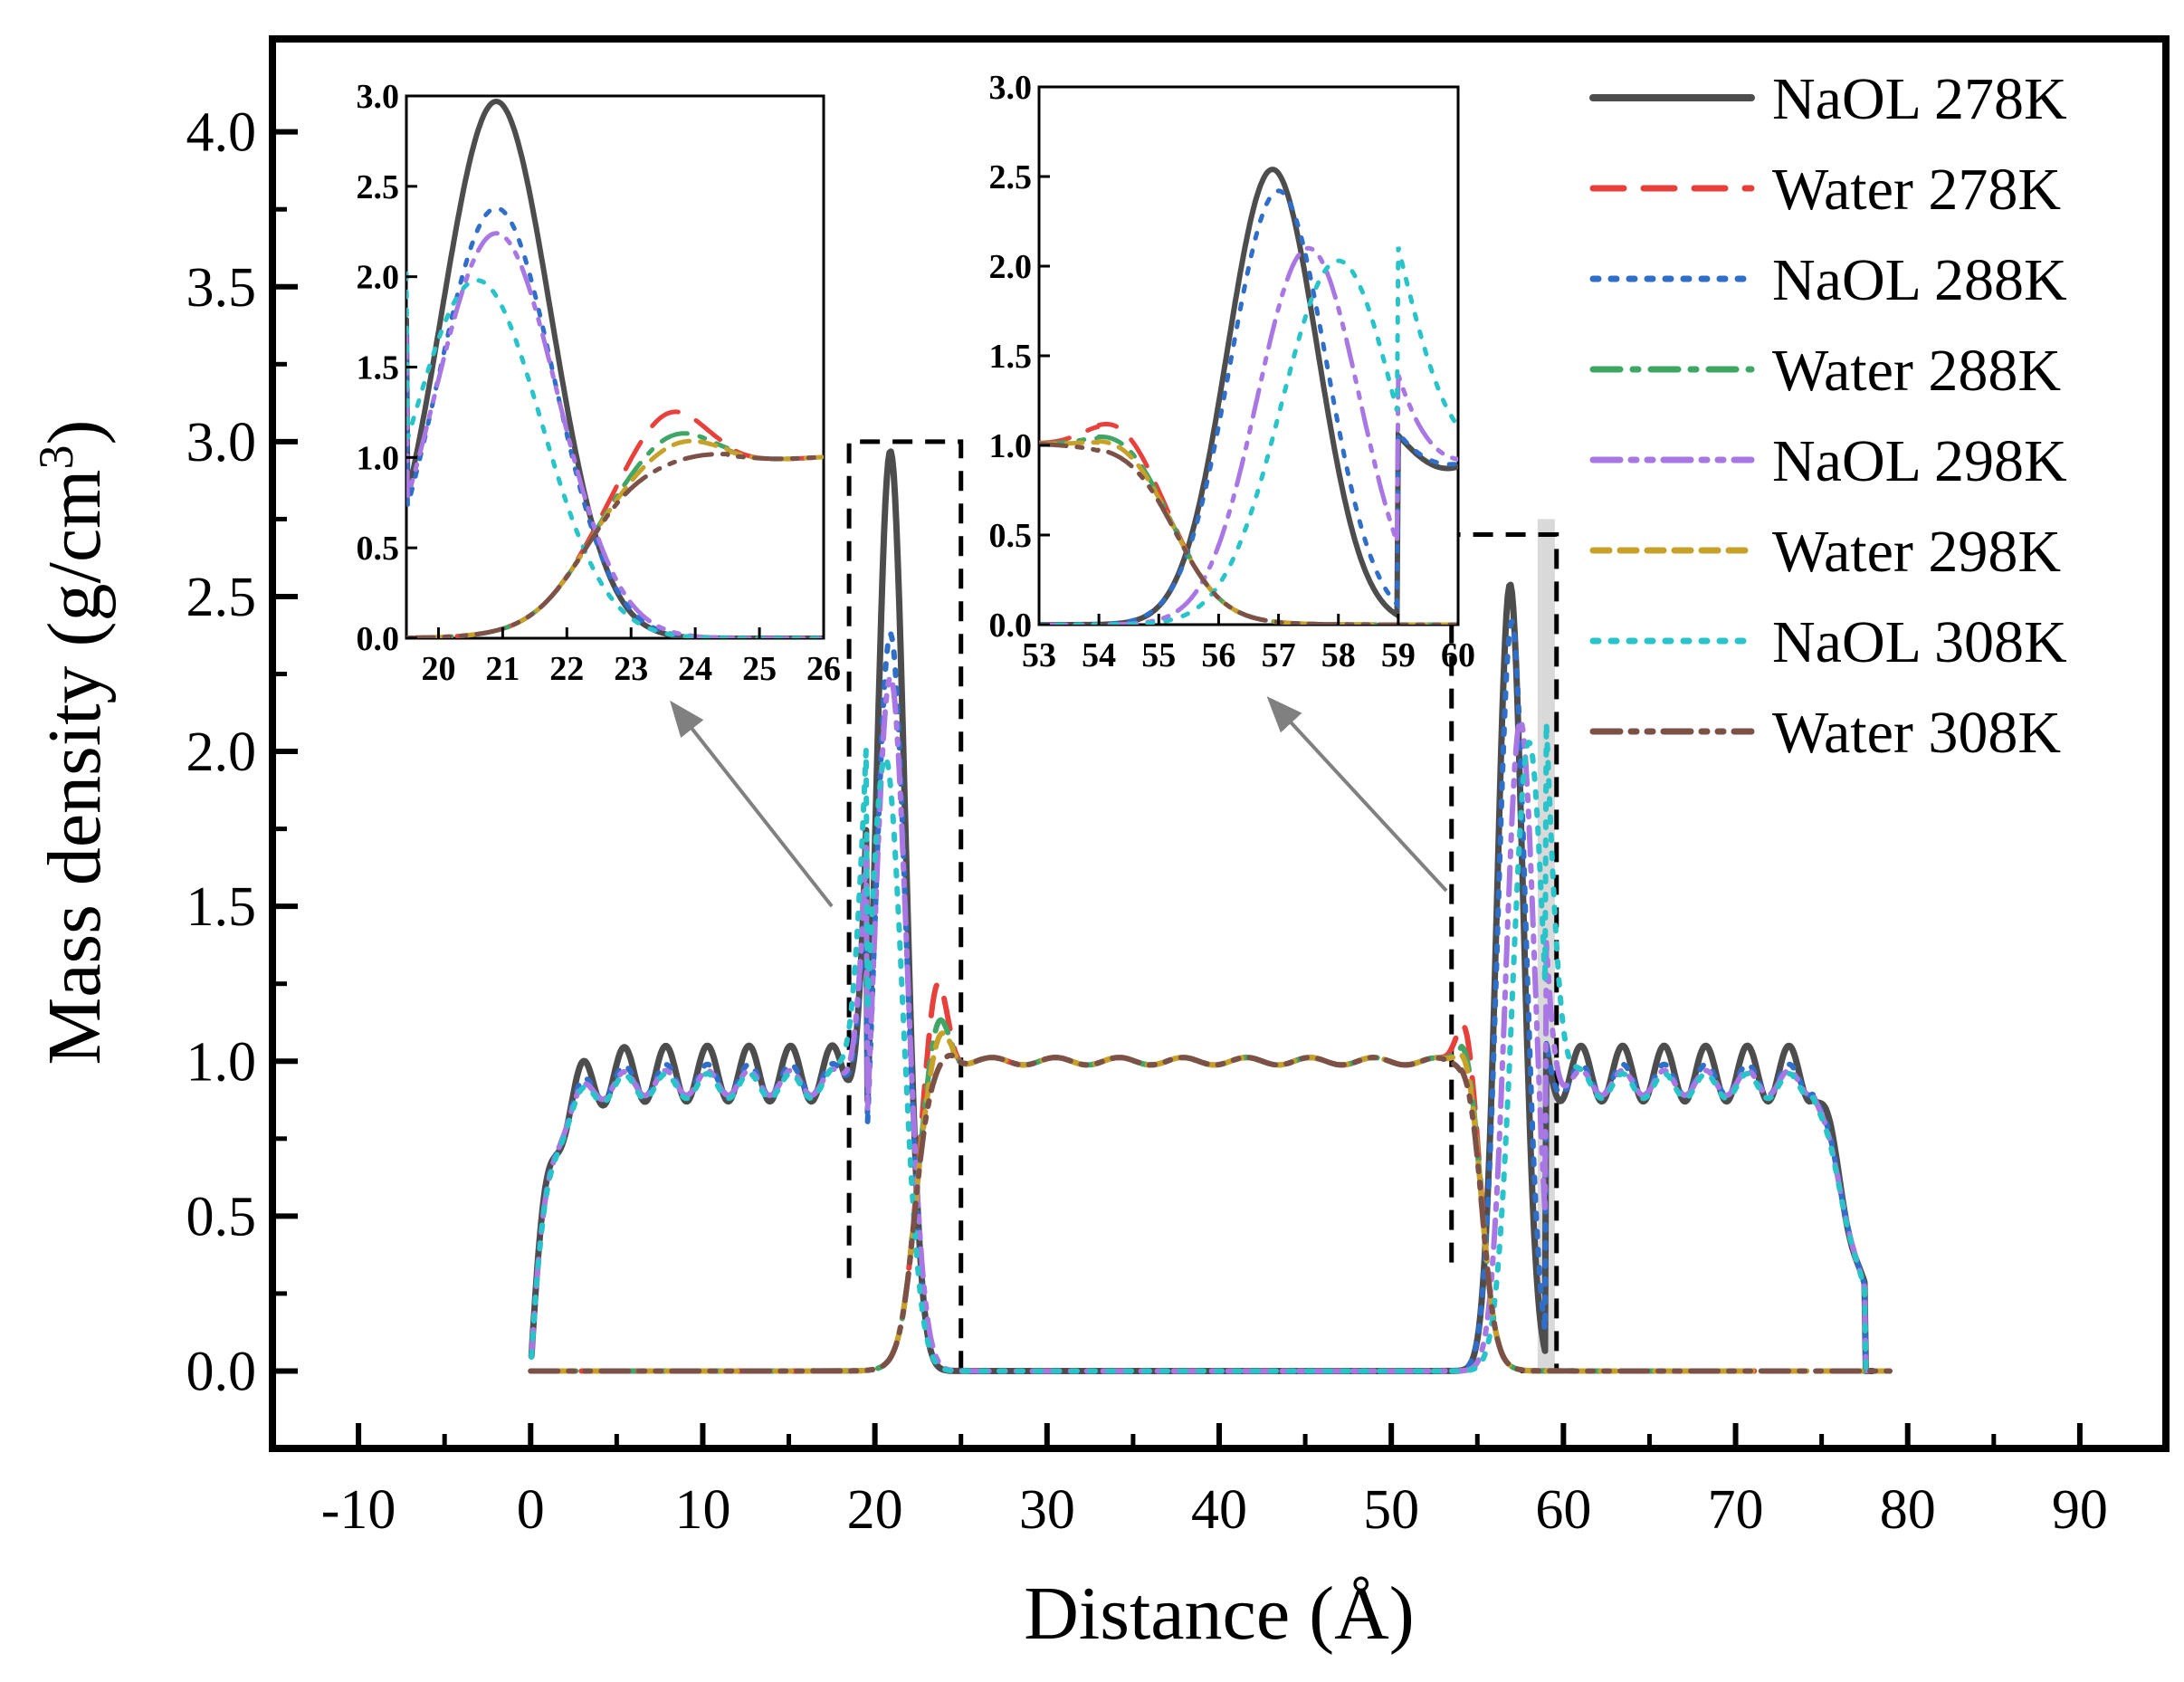 The height and width of the screenshot is (1682, 2184). Describe the element at coordinates (531, 1510) in the screenshot. I see `x-tick-label: 0` at that location.